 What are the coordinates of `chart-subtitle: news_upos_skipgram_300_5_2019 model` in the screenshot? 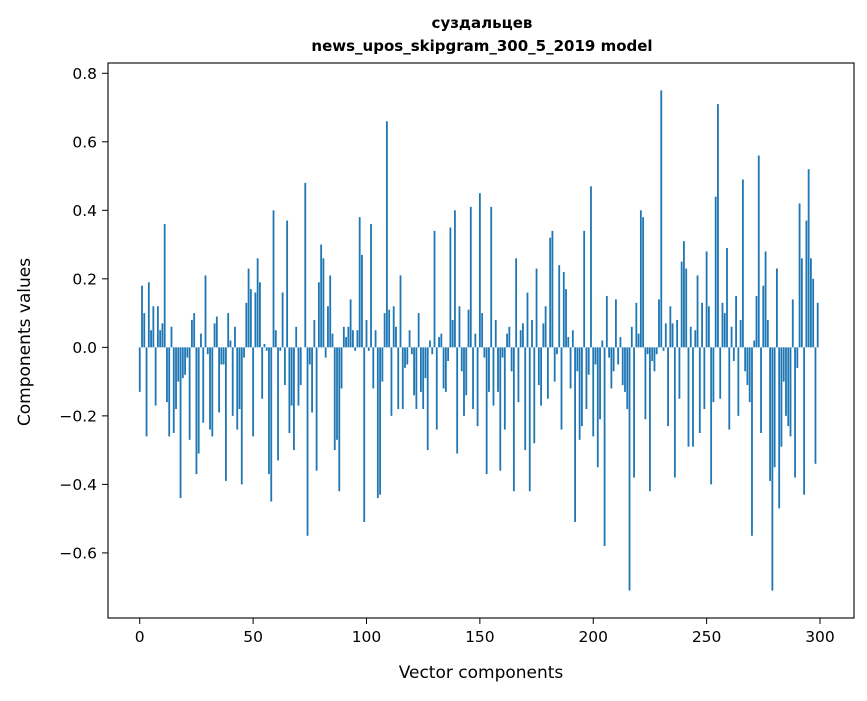 It's located at (481, 46).